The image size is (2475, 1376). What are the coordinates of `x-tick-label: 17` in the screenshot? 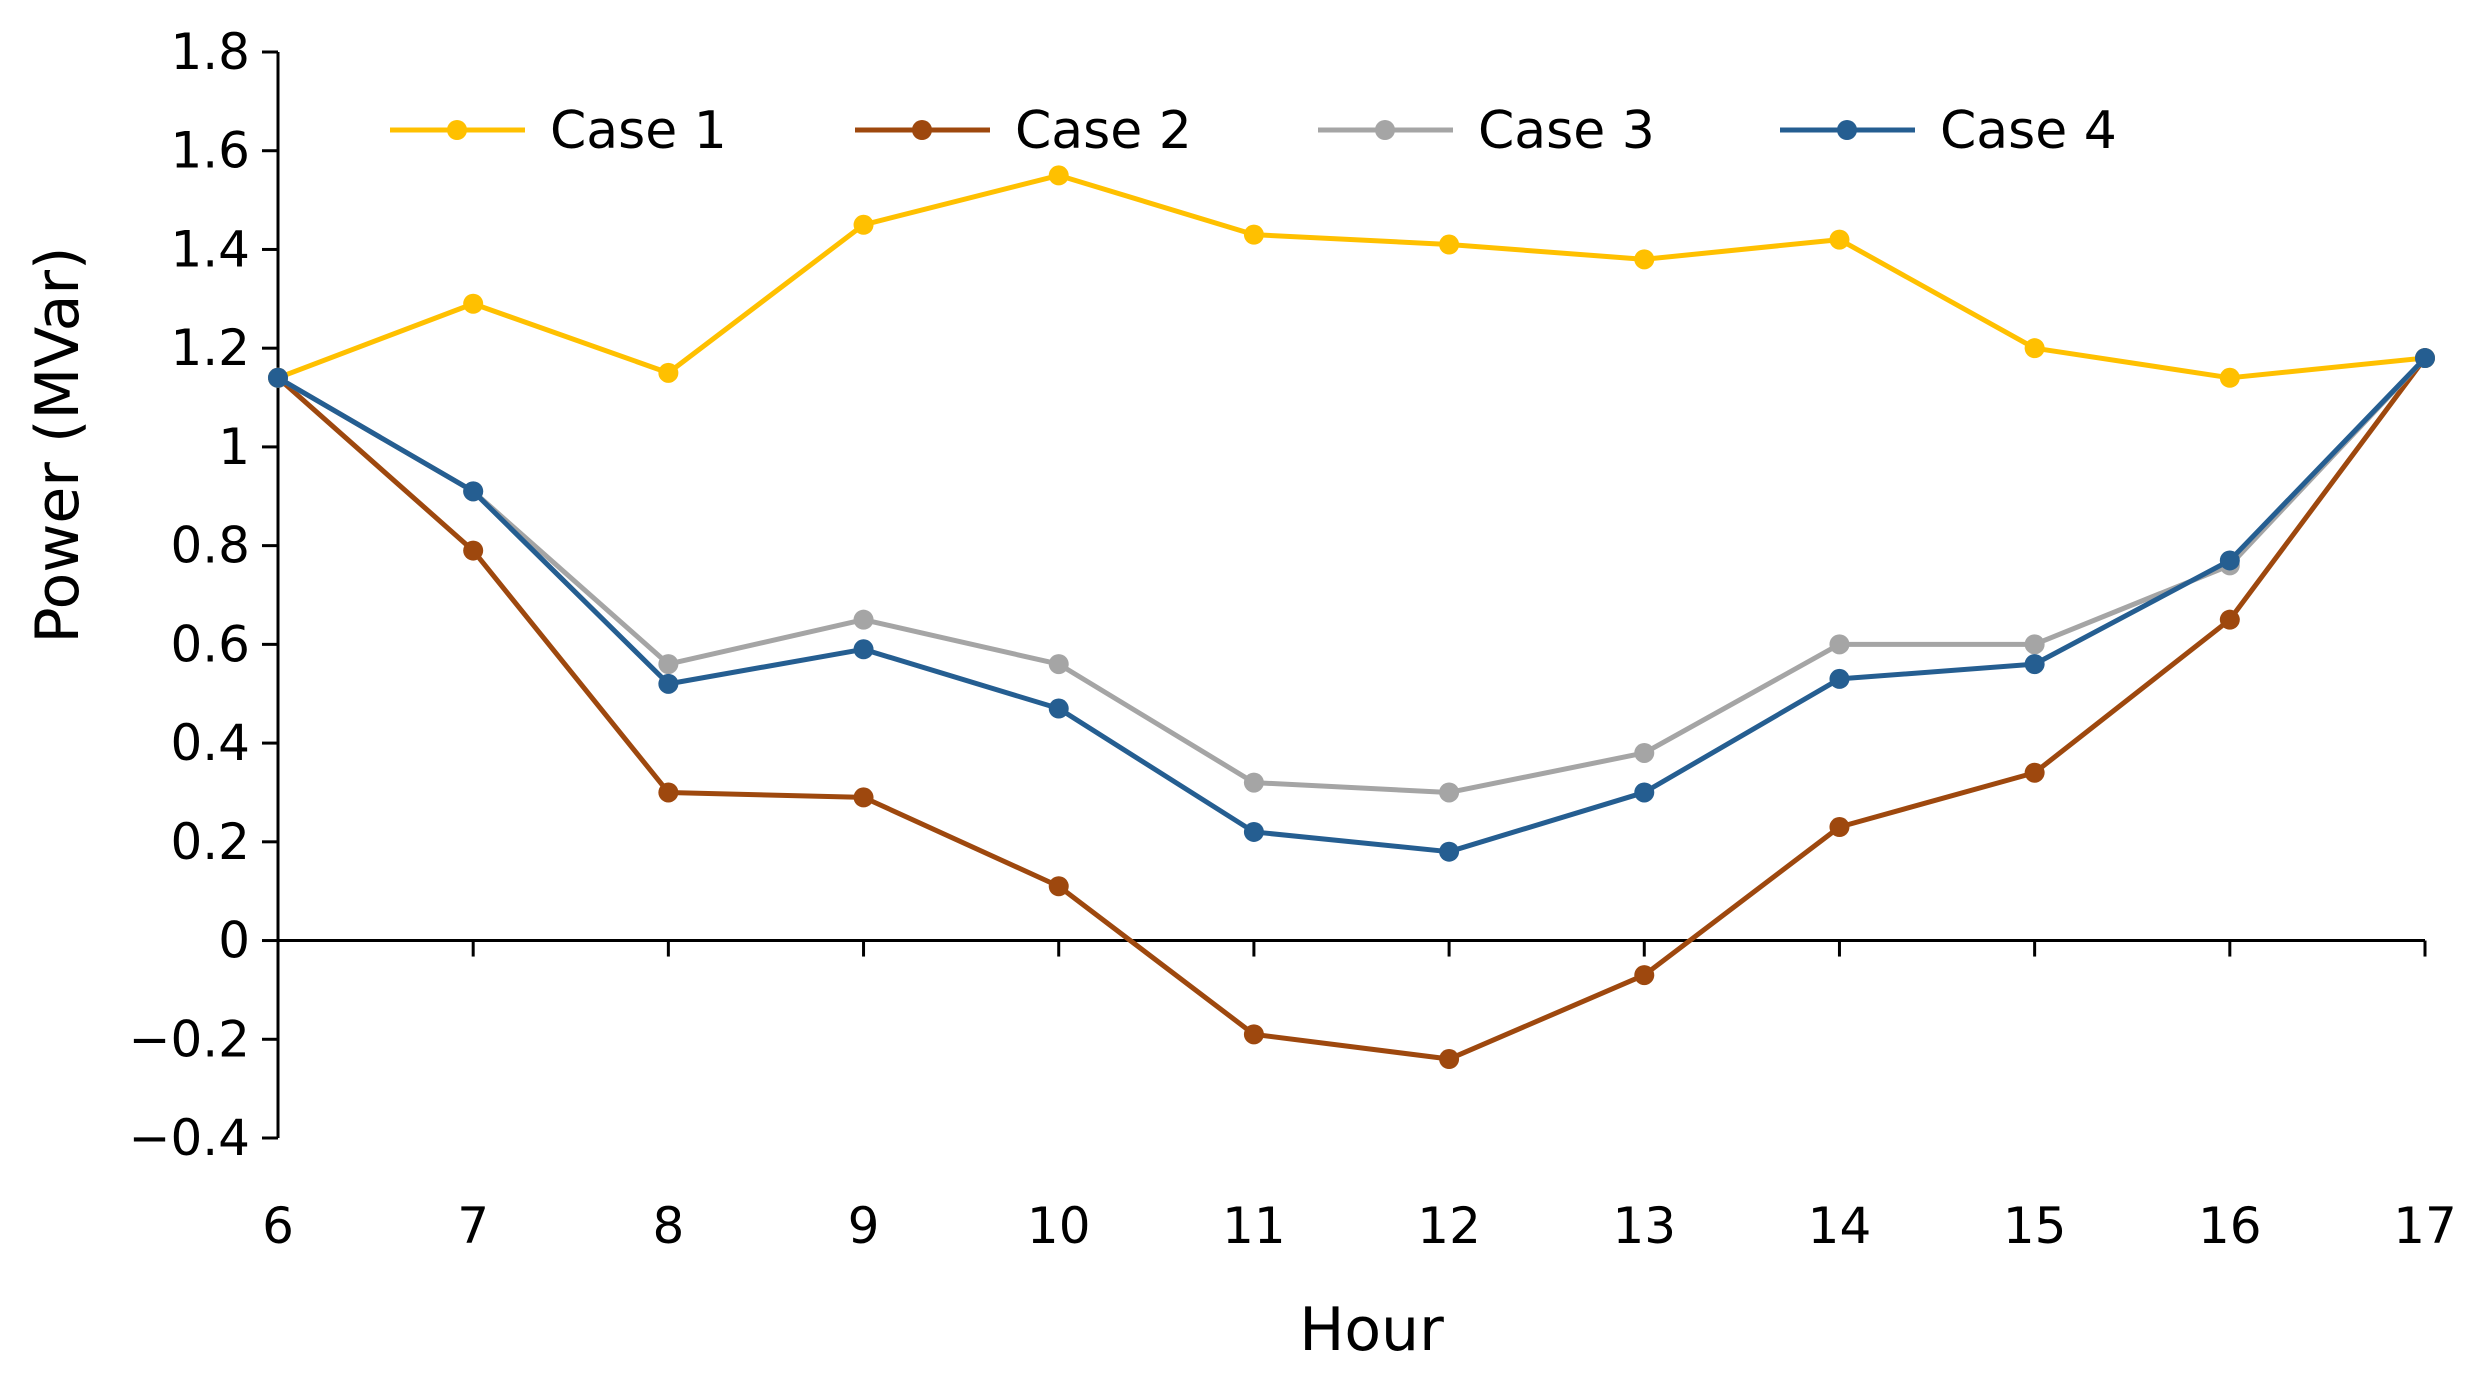 It's located at (2425, 1226).